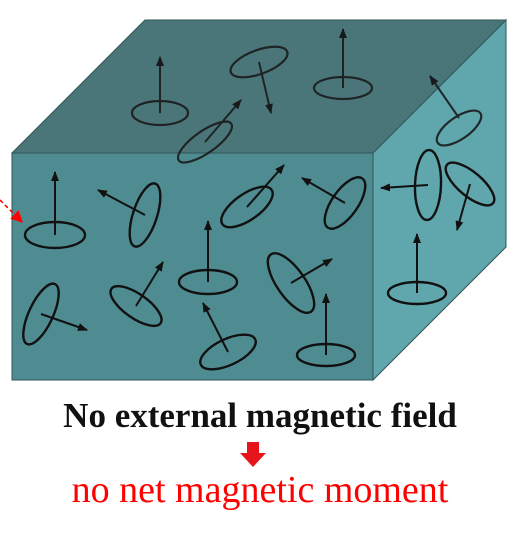 This screenshot has height=536, width=520. What do you see at coordinates (260, 415) in the screenshot?
I see `condition-caption: No external magnetic field` at bounding box center [260, 415].